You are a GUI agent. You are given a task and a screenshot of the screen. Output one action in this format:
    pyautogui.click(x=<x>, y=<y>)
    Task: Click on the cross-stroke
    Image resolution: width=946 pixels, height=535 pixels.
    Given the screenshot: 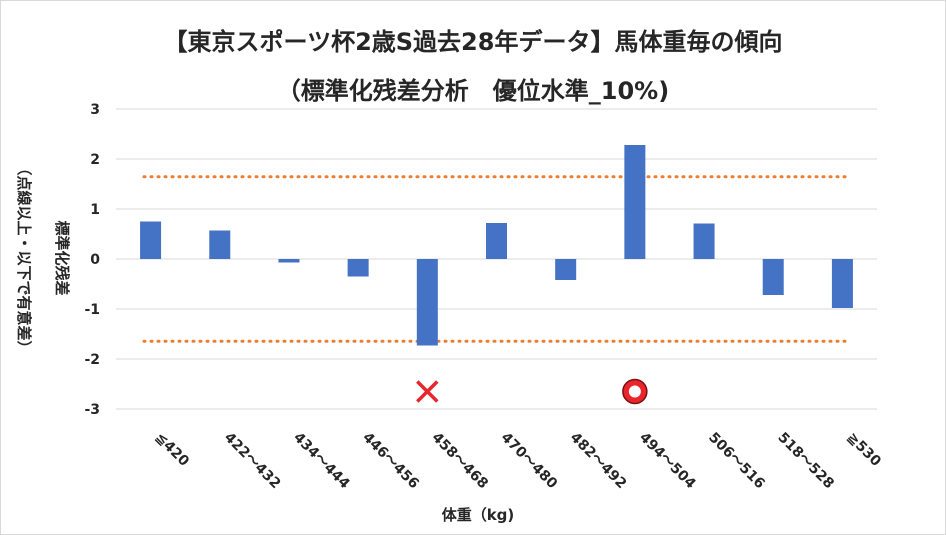 What is the action you would take?
    pyautogui.click(x=427, y=391)
    